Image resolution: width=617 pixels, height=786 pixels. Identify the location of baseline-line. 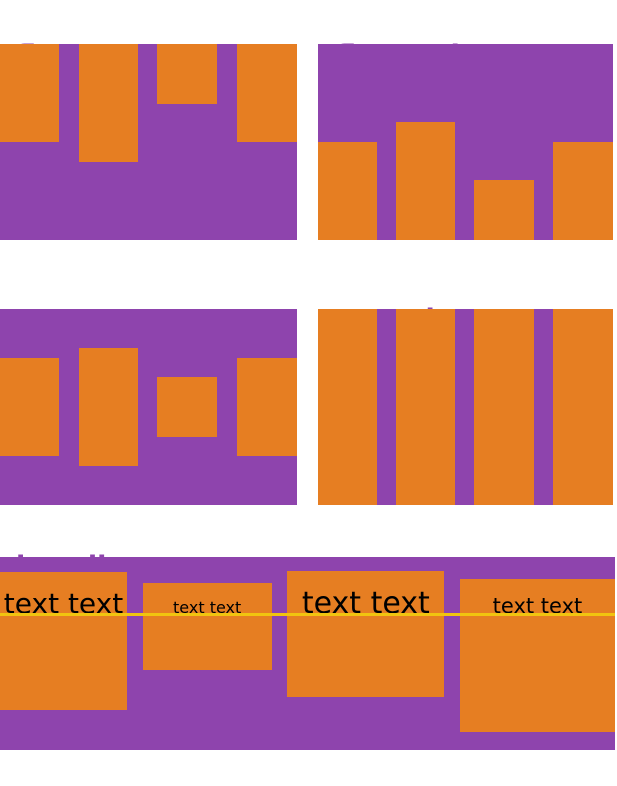
(307, 614).